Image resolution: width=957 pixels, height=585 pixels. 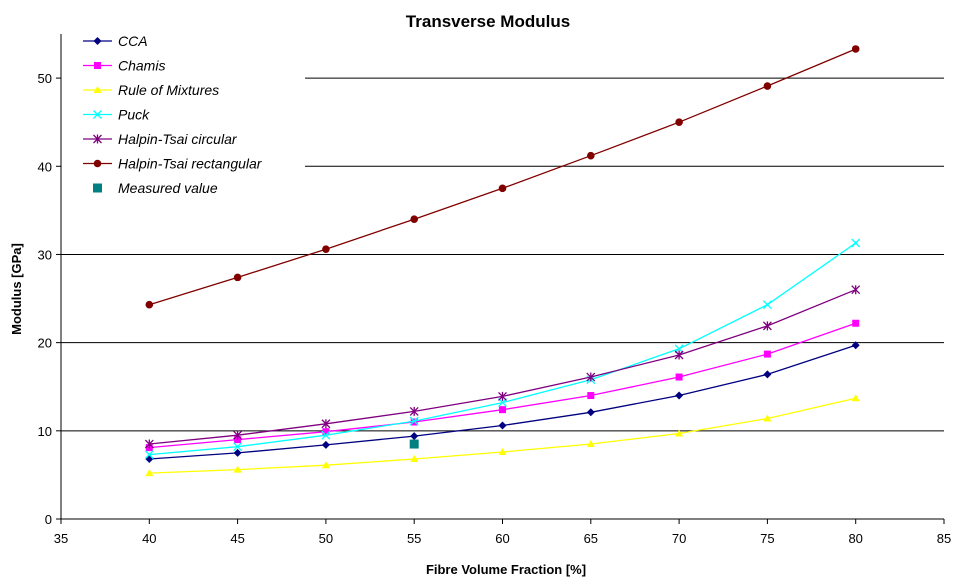 I want to click on legend-item: Halpin-Tsai rectangular, so click(x=173, y=164).